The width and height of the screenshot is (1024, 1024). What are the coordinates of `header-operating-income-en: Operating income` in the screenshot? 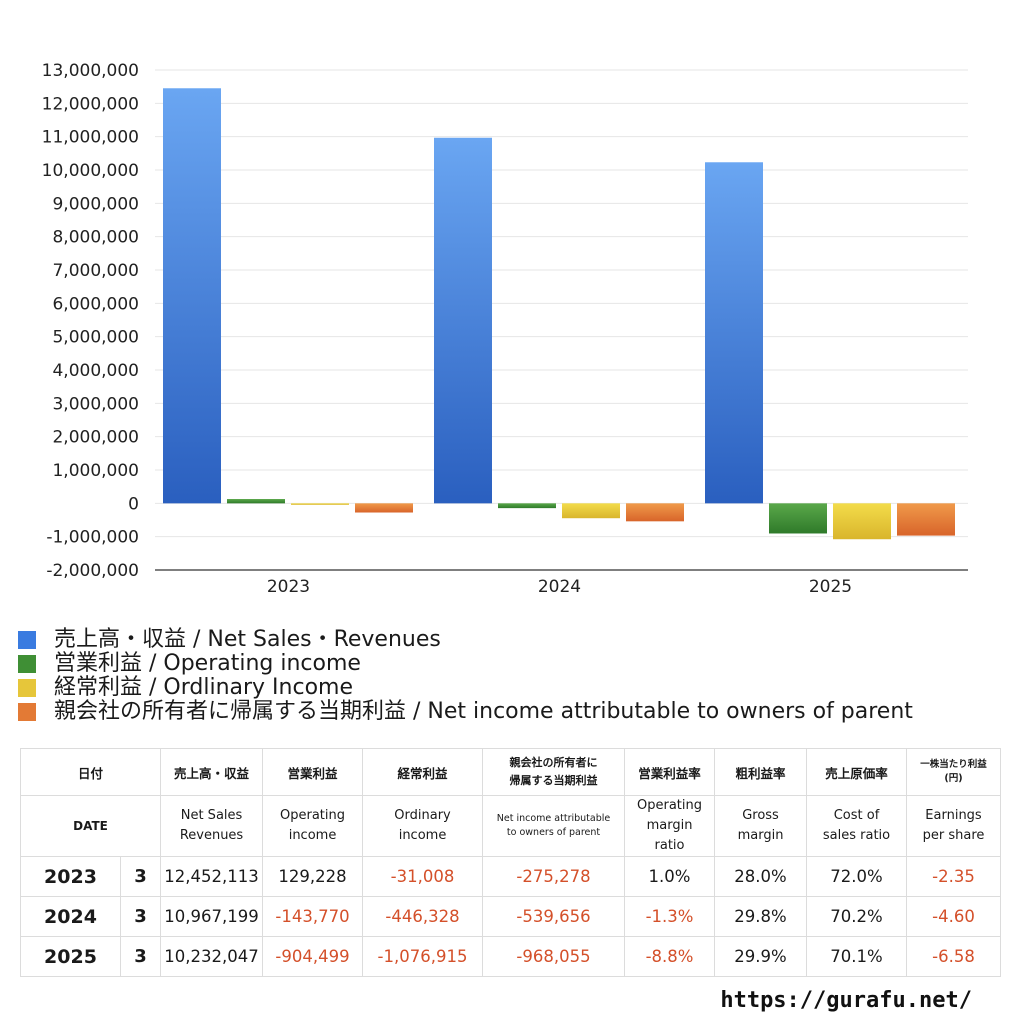 It's located at (313, 826).